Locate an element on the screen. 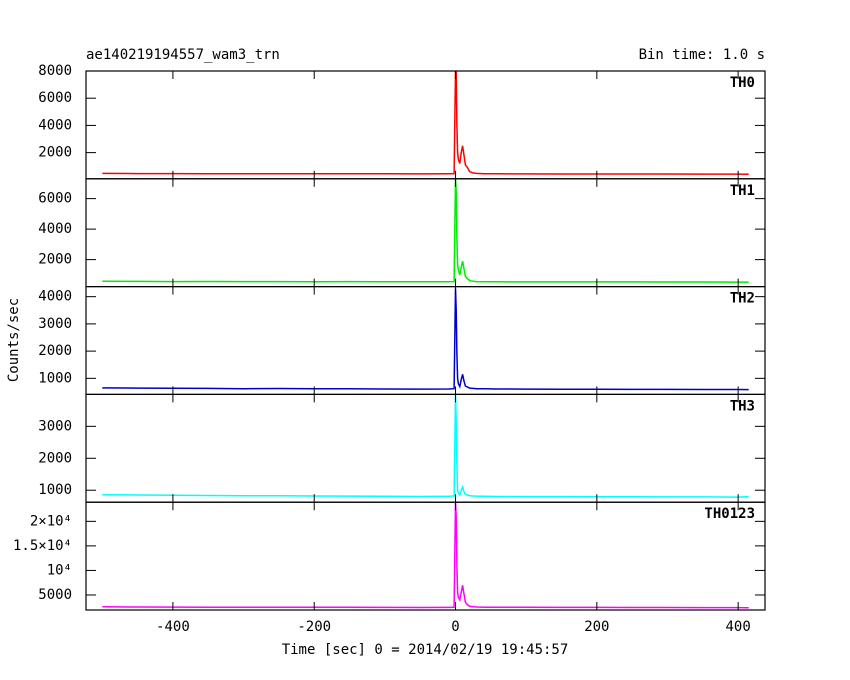 This screenshot has height=680, width=850. x-tick-label: 400 is located at coordinates (738, 627).